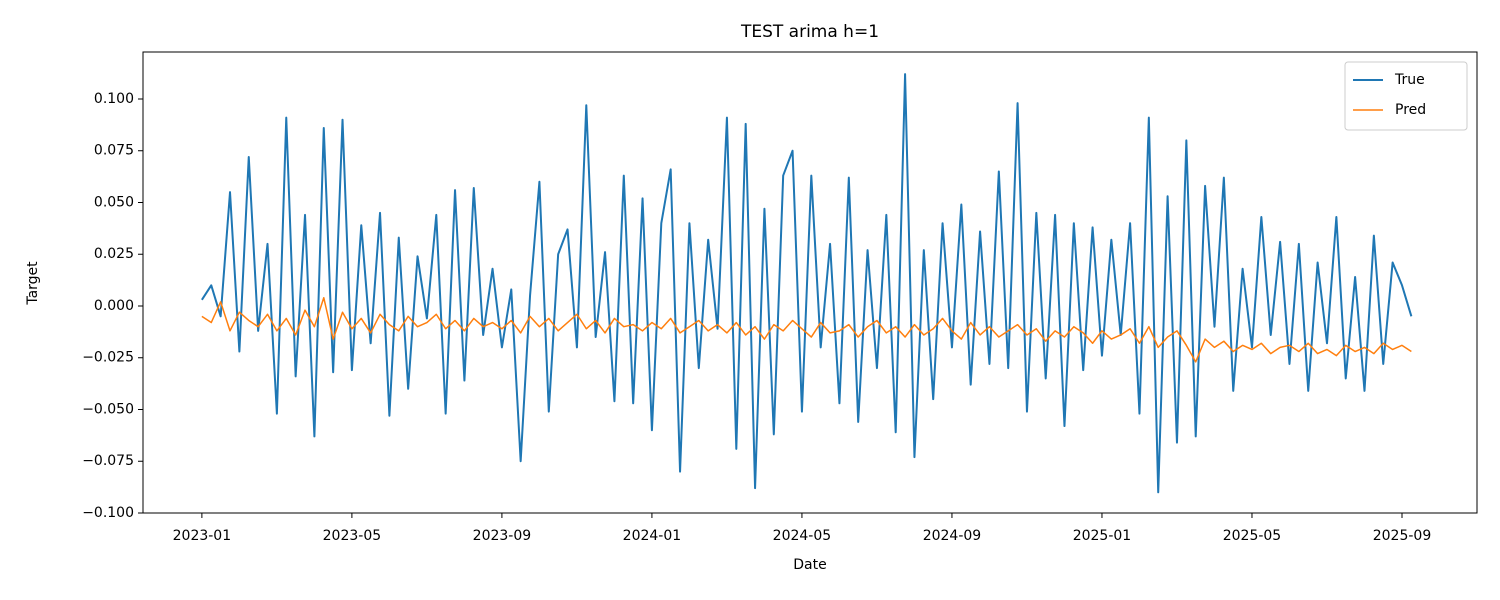 The image size is (1500, 600). I want to click on series-line, so click(806, 329).